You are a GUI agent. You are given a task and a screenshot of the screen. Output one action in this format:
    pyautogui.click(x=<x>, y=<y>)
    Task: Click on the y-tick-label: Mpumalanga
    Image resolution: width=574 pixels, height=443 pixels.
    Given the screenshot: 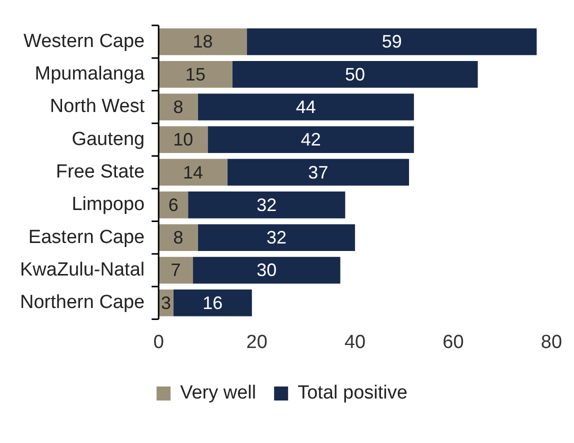 What is the action you would take?
    pyautogui.click(x=90, y=74)
    